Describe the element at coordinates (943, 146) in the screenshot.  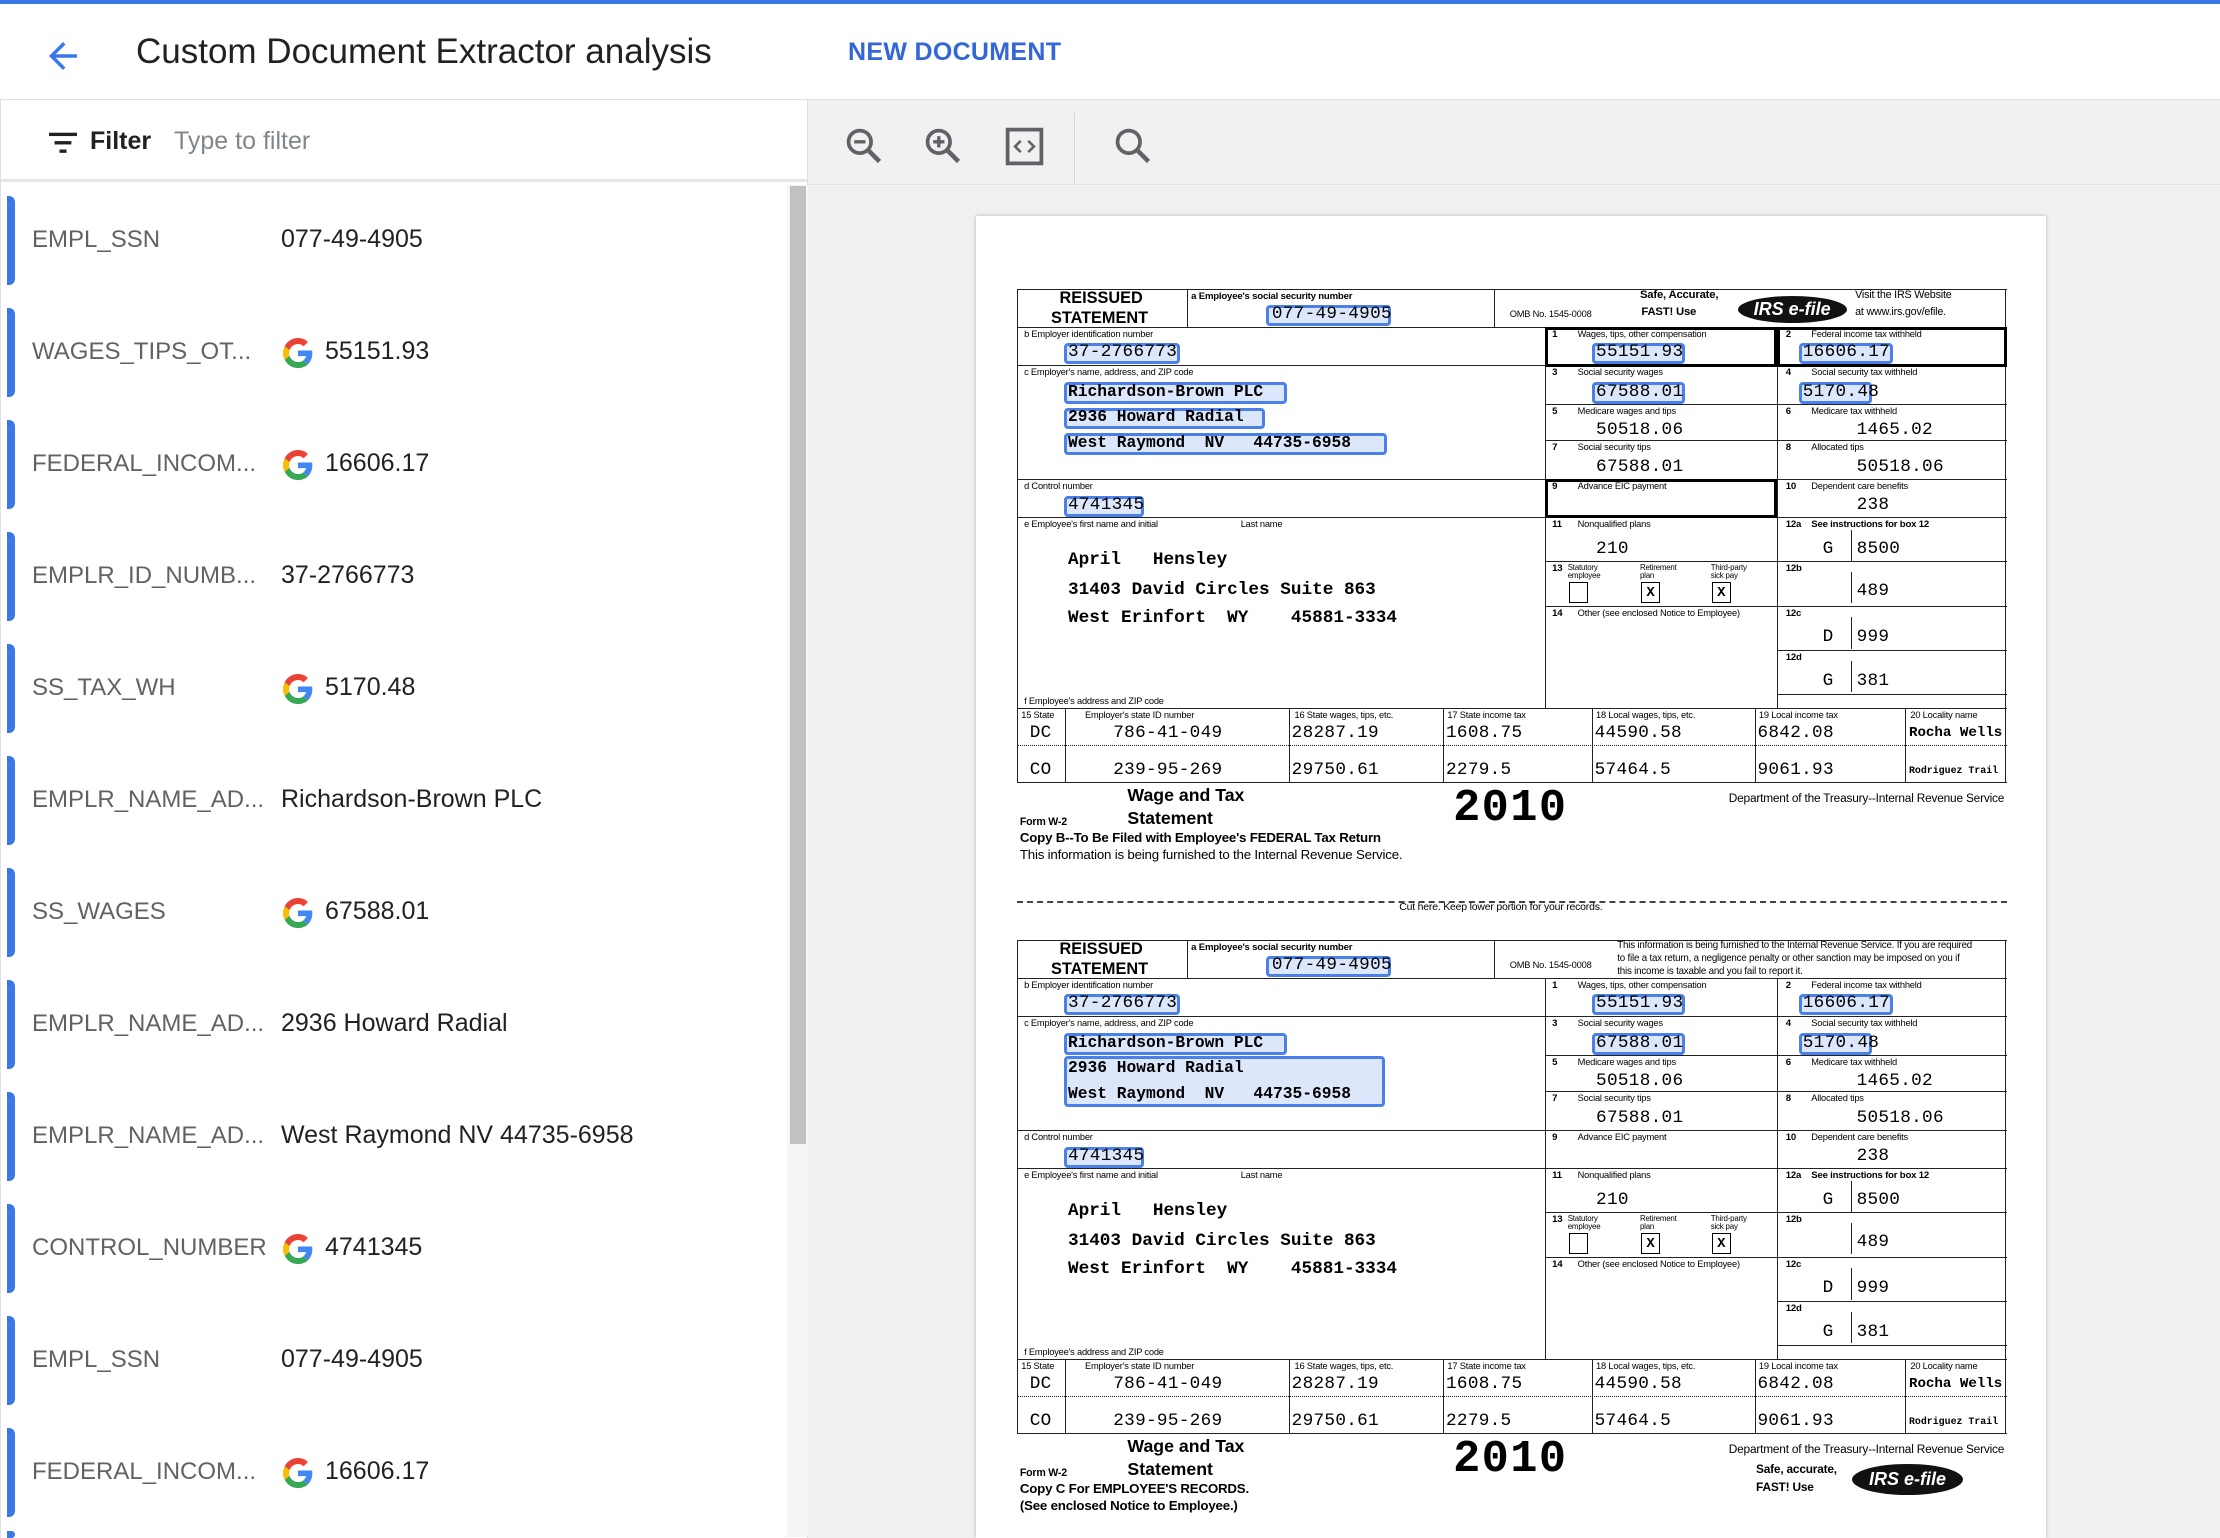
I see `zoom-in-button` at that location.